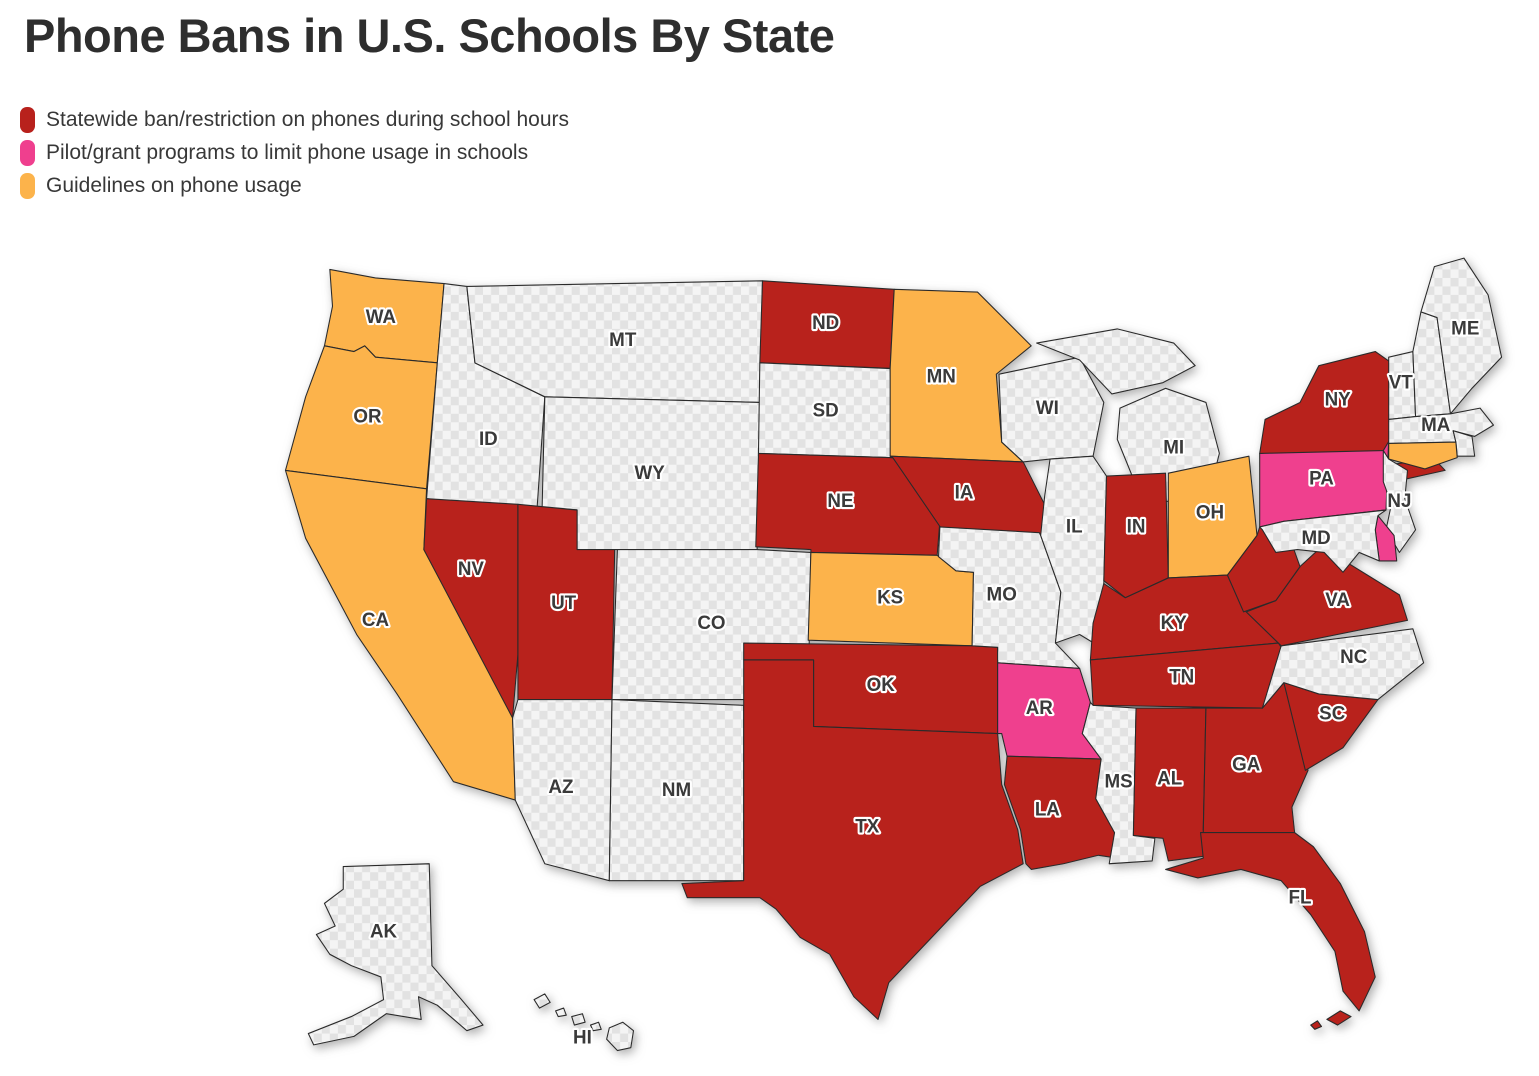  I want to click on state-label-SC: SC, so click(1332, 714).